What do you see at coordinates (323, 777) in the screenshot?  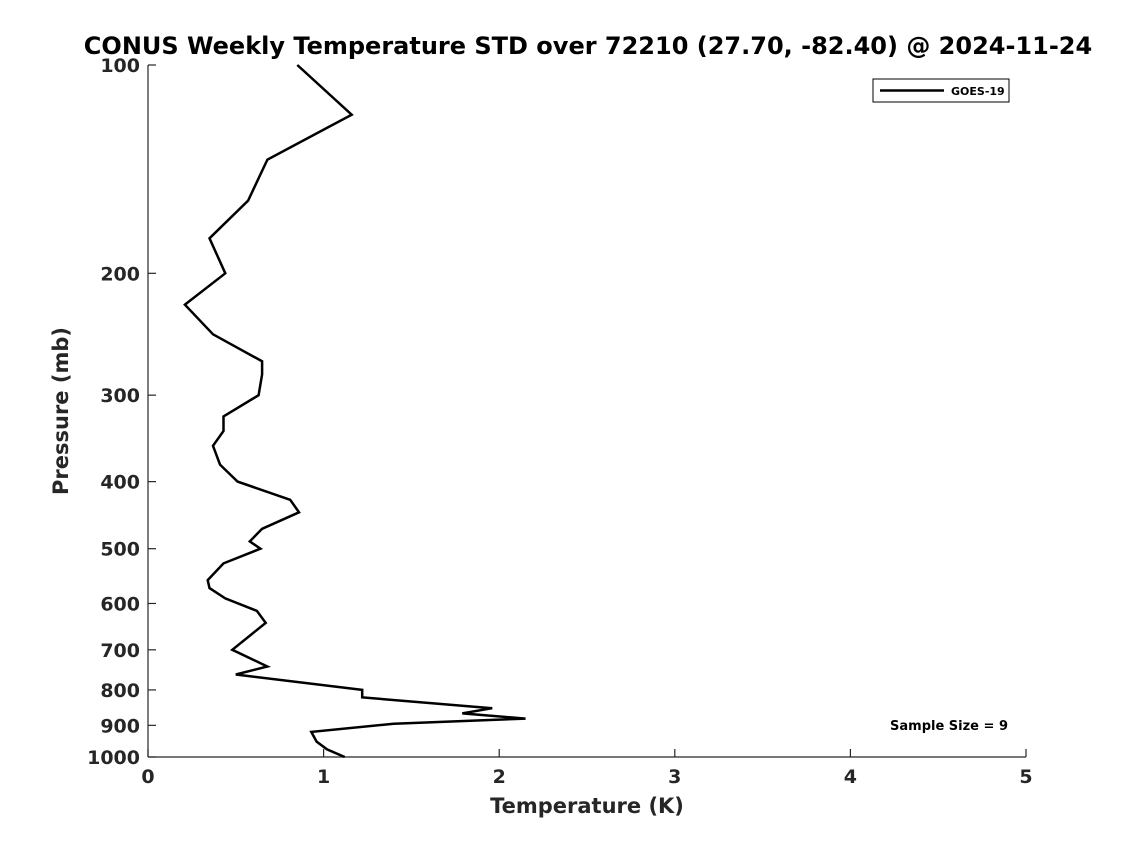 I see `x-tick-label: 1` at bounding box center [323, 777].